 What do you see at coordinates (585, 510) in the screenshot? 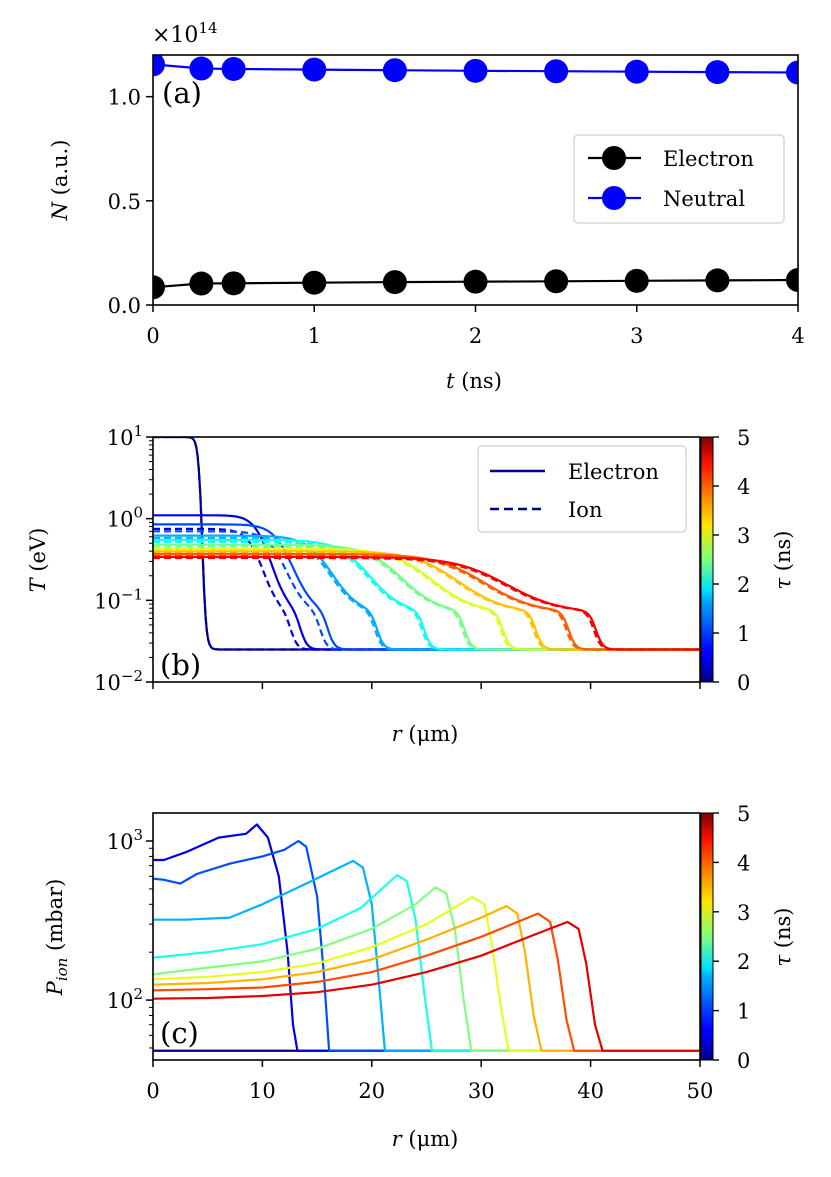
I see `legend-ion-label: Ion` at bounding box center [585, 510].